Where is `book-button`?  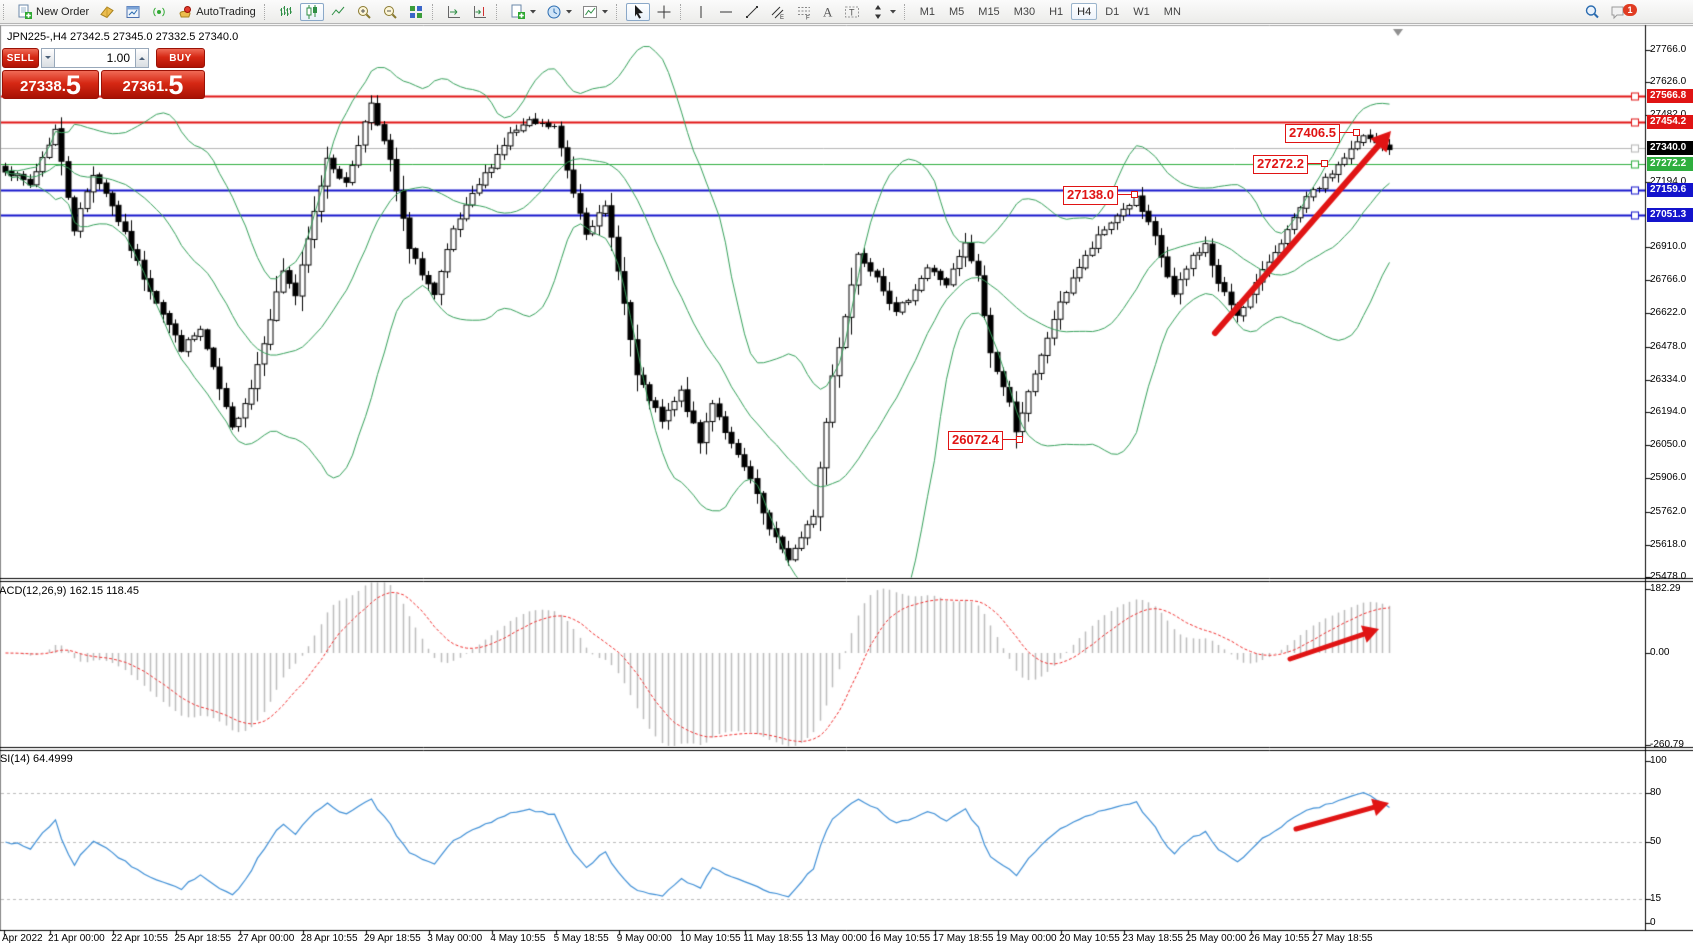 book-button is located at coordinates (107, 12).